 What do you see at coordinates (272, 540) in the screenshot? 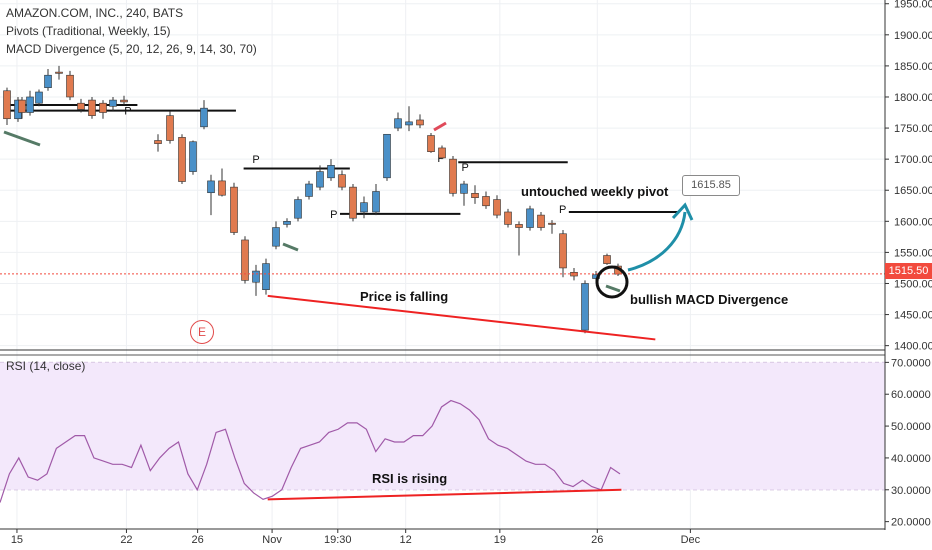
I see `time-tick-label: Nov` at bounding box center [272, 540].